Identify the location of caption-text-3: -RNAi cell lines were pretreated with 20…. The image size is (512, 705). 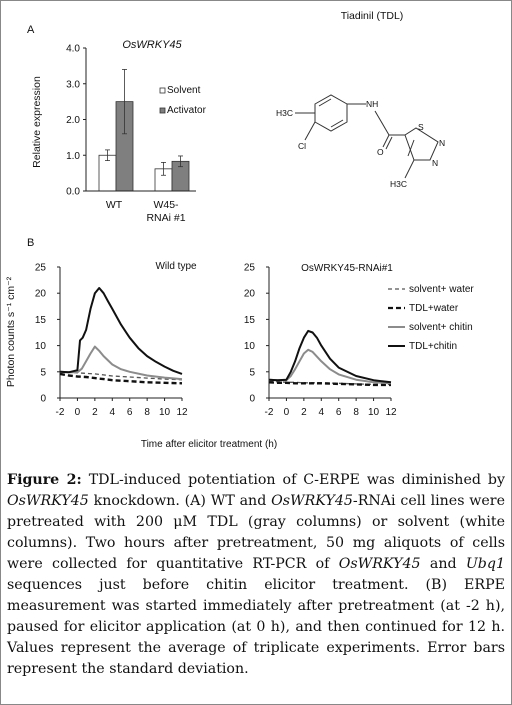
(256, 532).